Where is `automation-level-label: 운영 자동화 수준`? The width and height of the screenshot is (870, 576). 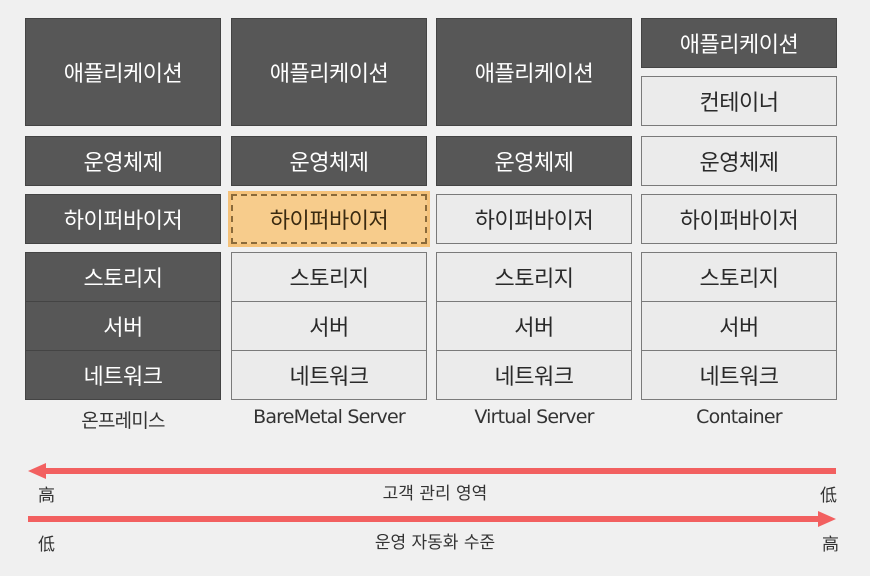
automation-level-label: 운영 자동화 수준 is located at coordinates (435, 543).